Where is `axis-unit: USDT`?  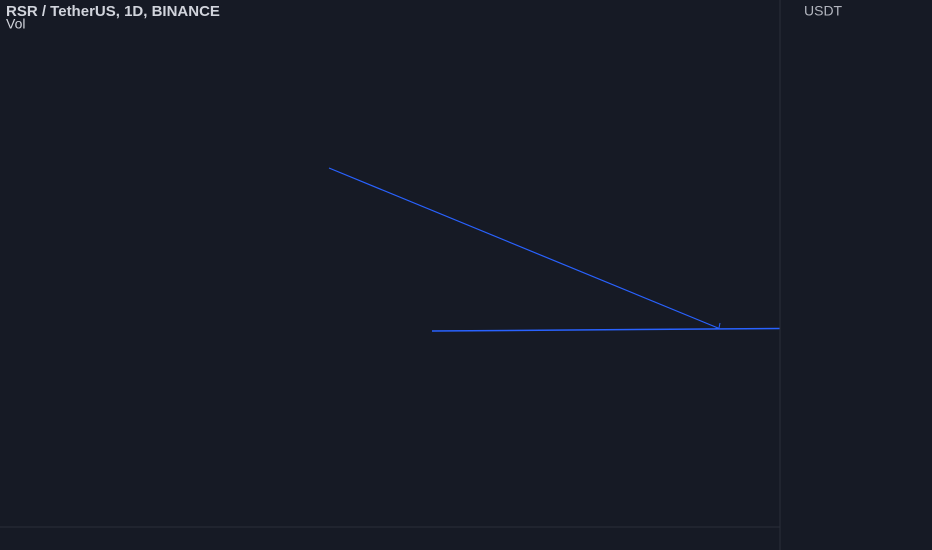 axis-unit: USDT is located at coordinates (823, 11).